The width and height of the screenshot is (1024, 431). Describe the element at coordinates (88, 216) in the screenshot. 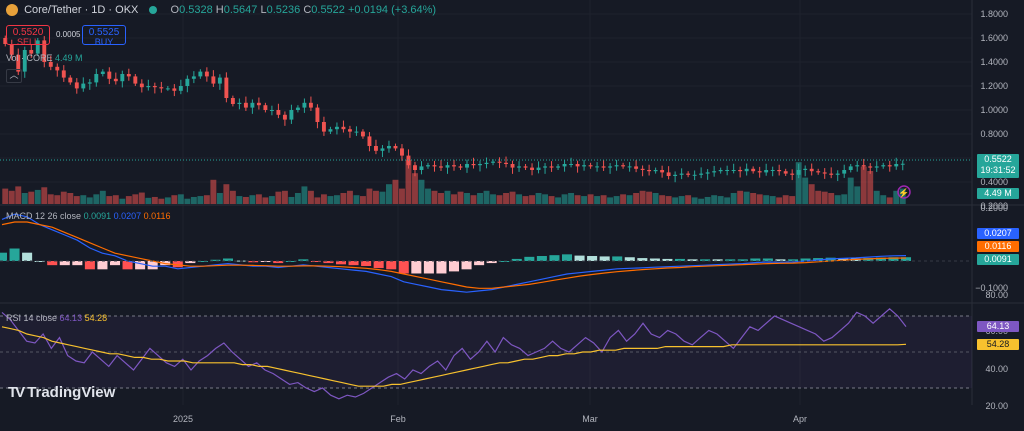

I see `macd-legend: MACD 12 26 close 0.0091 0.0207 0.0116` at that location.